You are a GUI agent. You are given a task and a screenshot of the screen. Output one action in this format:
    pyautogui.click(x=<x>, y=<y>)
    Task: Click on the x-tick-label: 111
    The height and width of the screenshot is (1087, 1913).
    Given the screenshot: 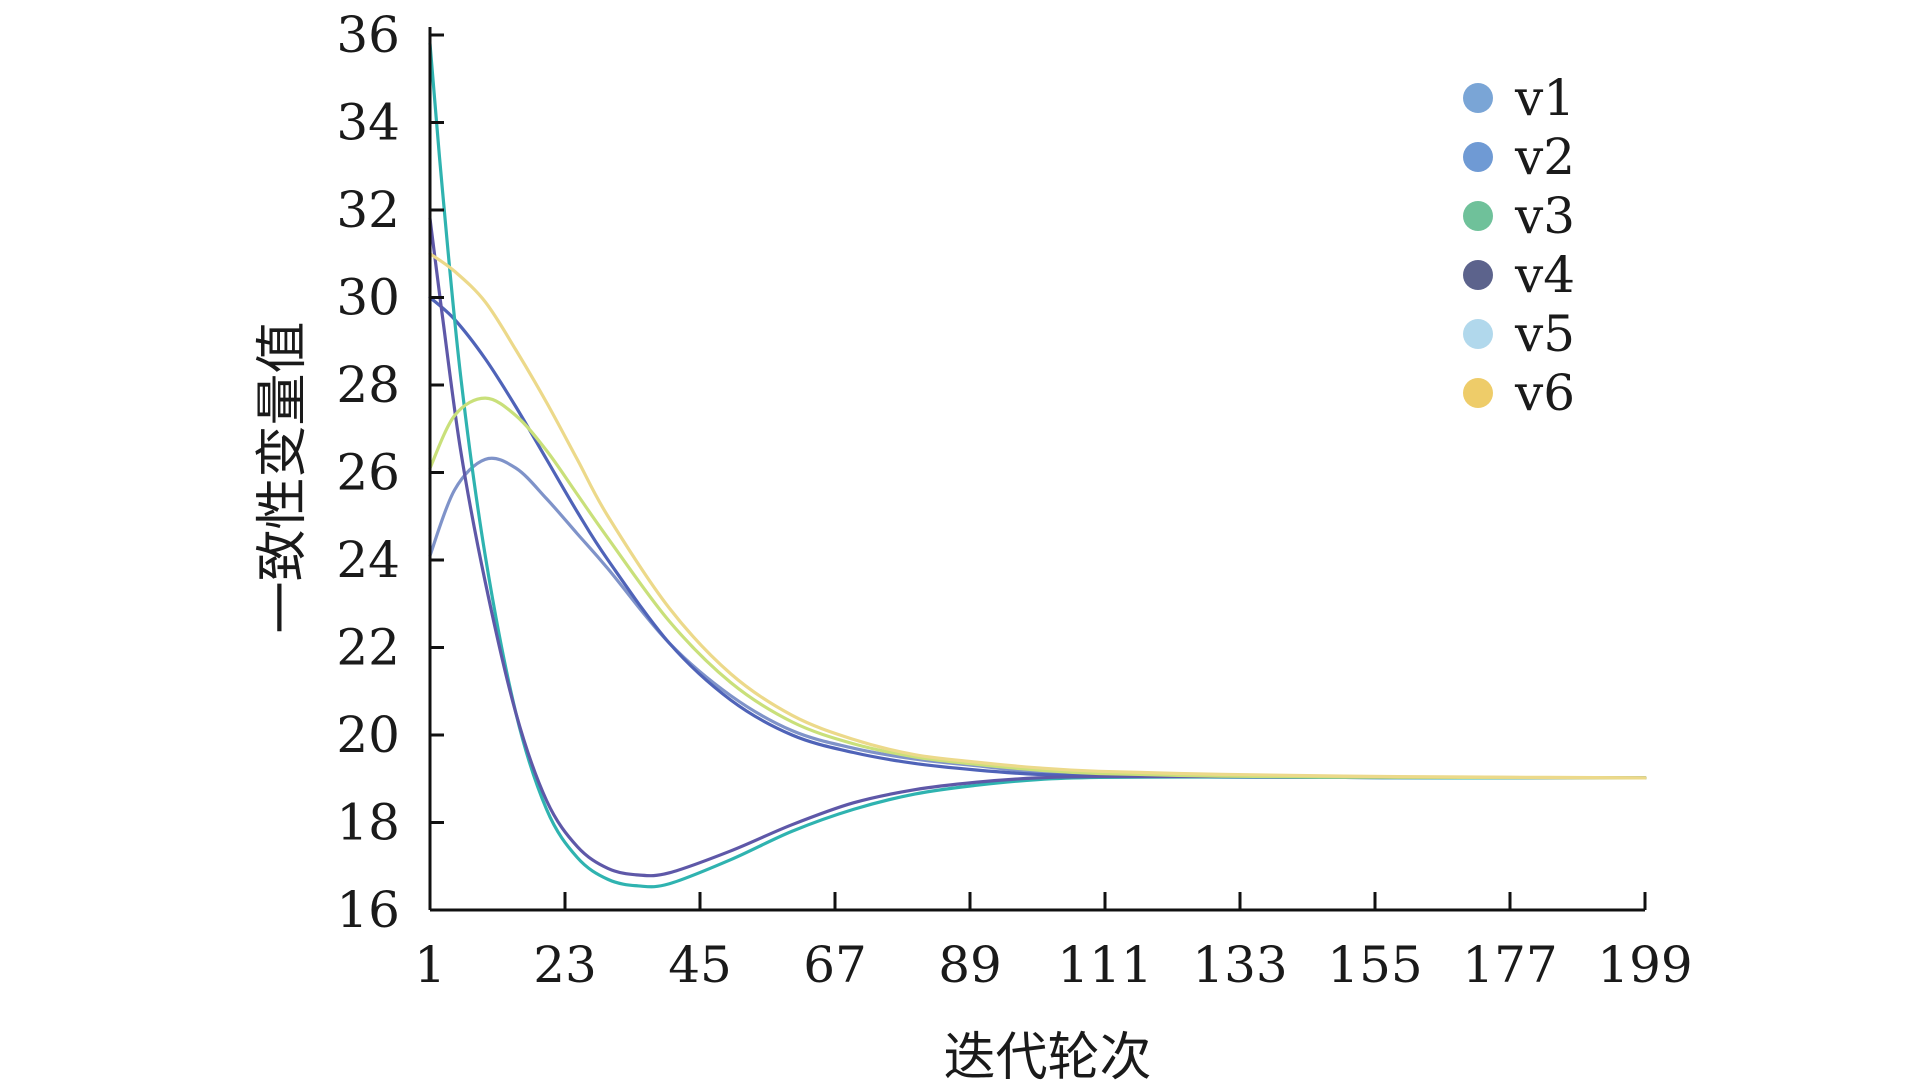 What is the action you would take?
    pyautogui.click(x=1104, y=965)
    